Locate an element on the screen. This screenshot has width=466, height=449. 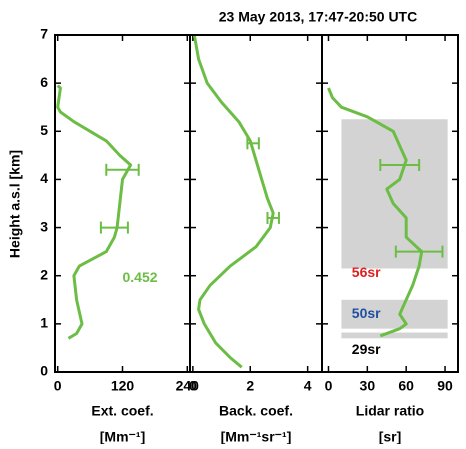
x-axis-label: Back. coef. is located at coordinates (256, 411).